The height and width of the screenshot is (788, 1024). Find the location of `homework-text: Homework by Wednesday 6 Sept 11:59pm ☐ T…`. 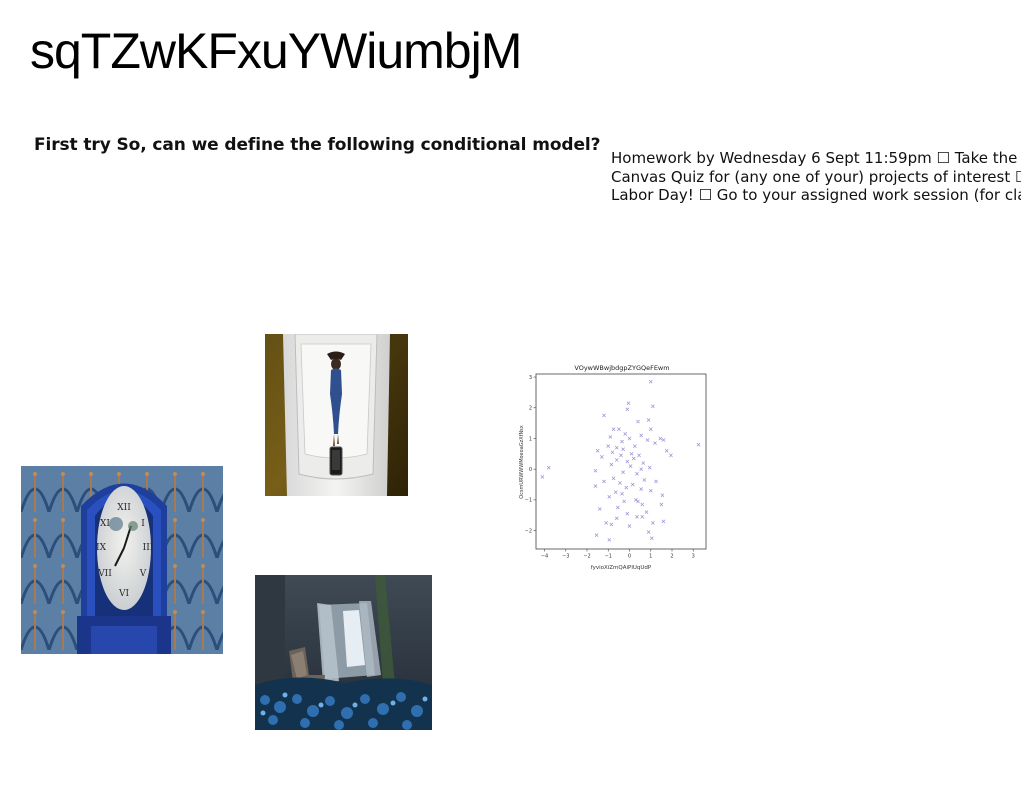

homework-text: Homework by Wednesday 6 Sept 11:59pm ☐ T… is located at coordinates (816, 177).